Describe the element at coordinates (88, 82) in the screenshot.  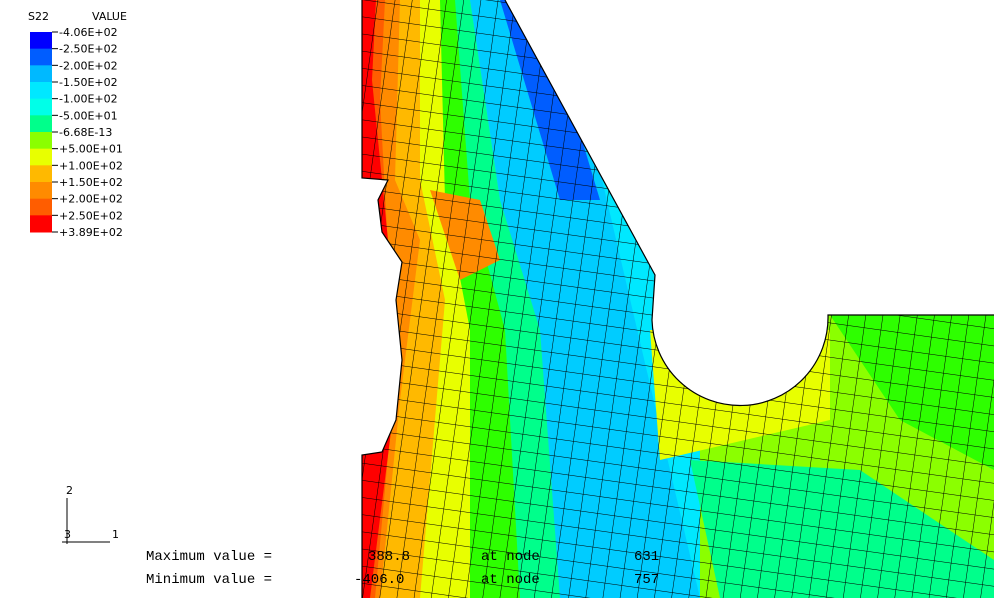
I see `legend-label: -1.50E+02` at that location.